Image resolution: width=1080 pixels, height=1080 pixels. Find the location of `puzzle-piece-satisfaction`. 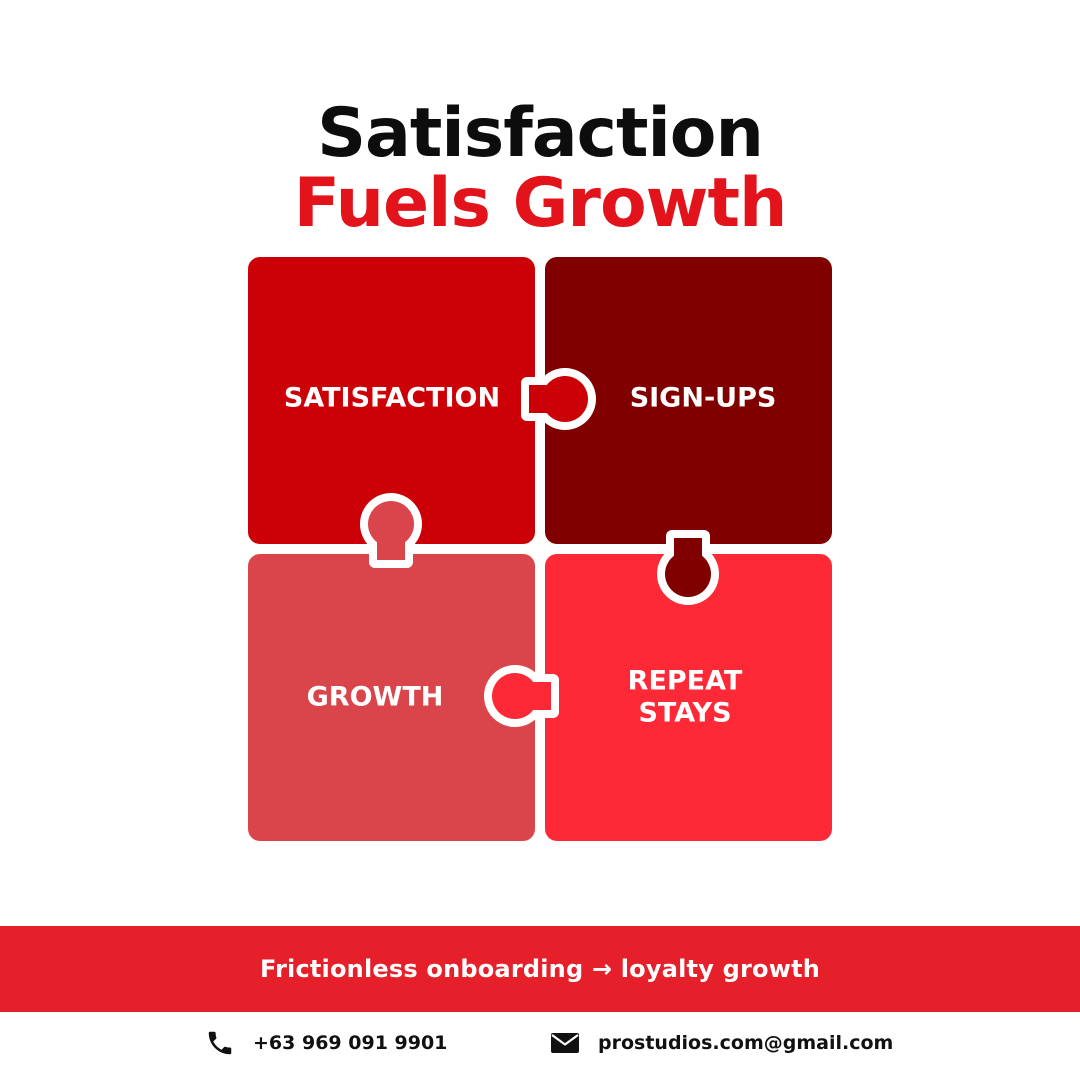

puzzle-piece-satisfaction is located at coordinates (391, 400).